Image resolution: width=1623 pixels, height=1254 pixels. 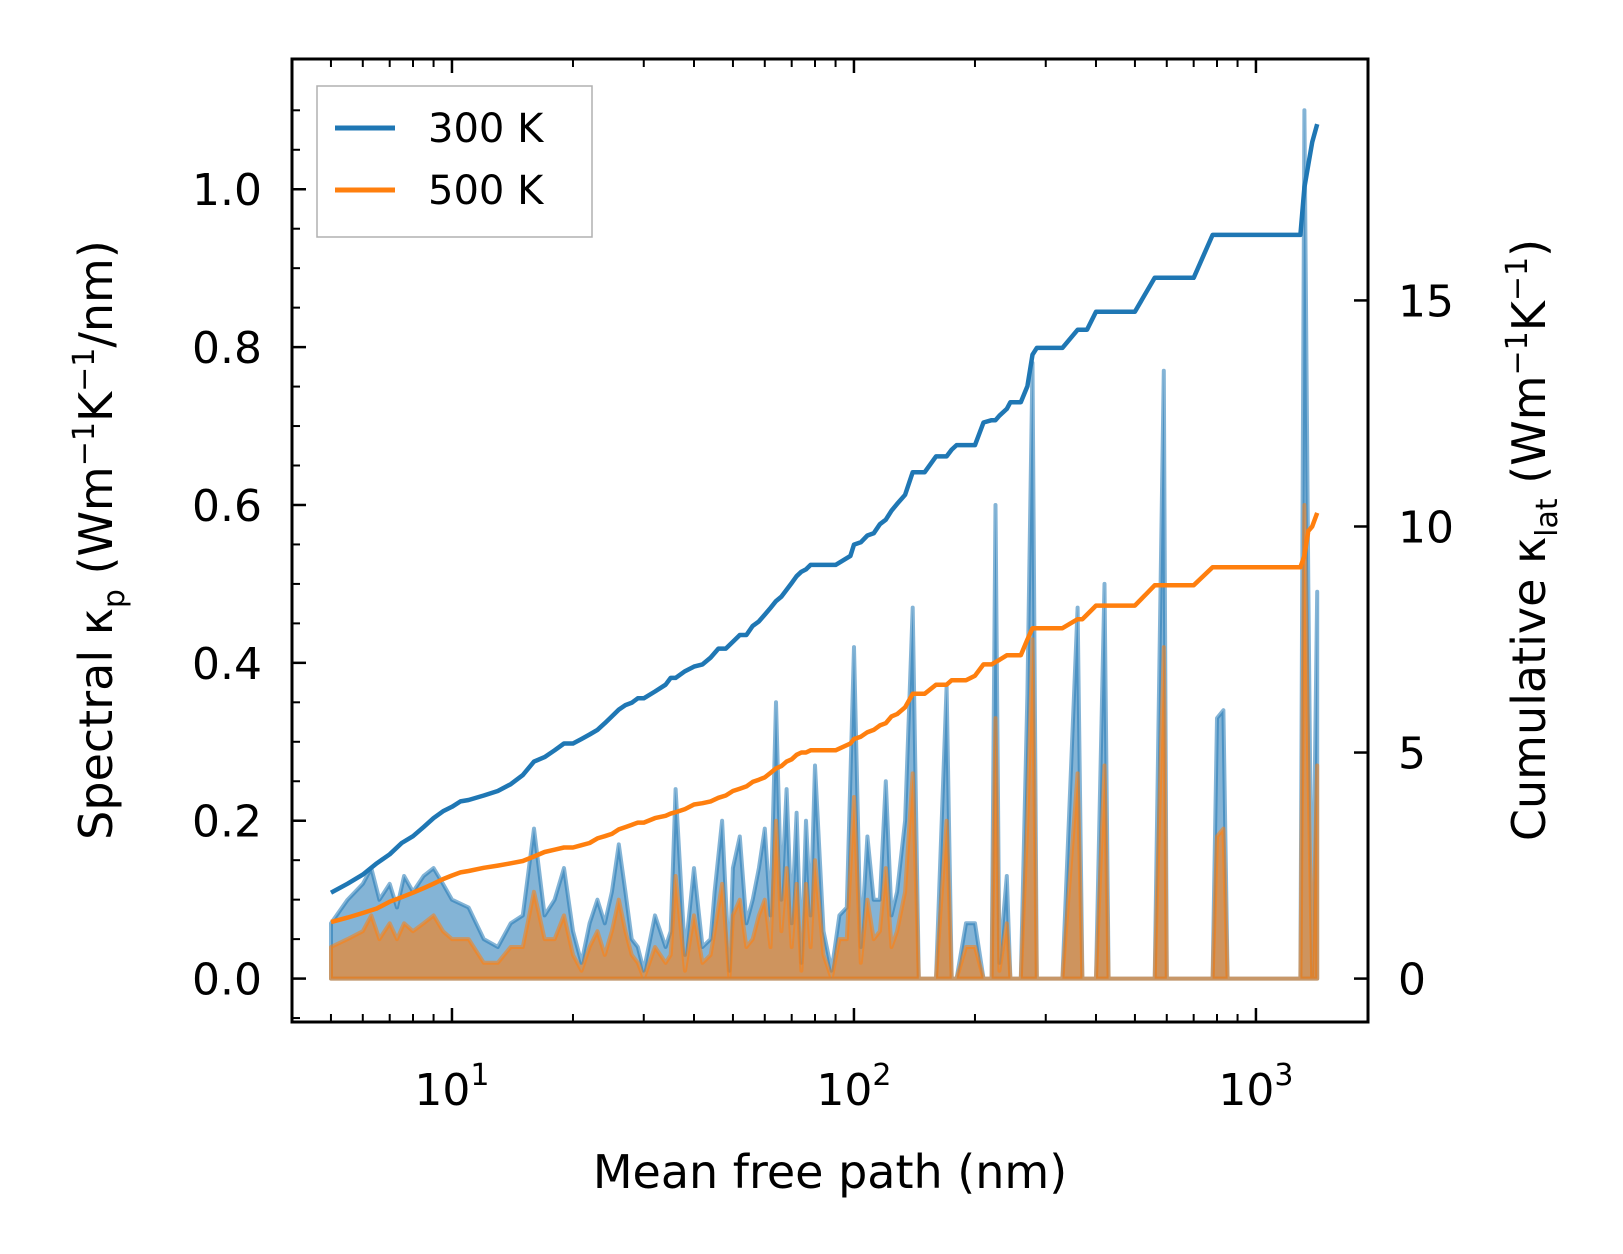 I want to click on legend-label-500k: 500 K, so click(x=486, y=191).